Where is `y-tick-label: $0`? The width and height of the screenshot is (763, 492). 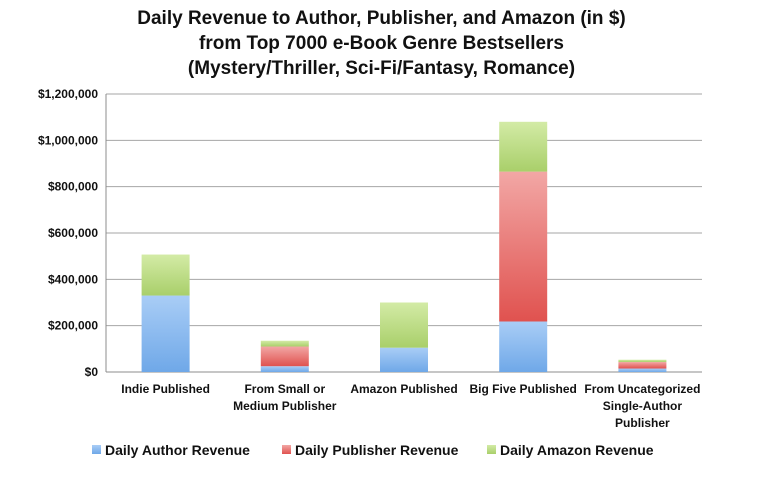 y-tick-label: $0 is located at coordinates (92, 372).